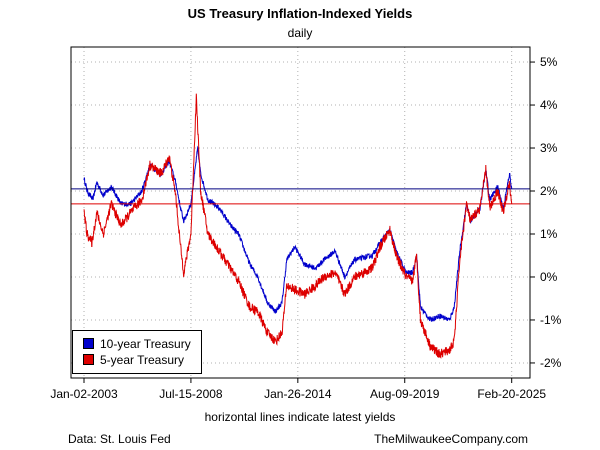 Image resolution: width=600 pixels, height=450 pixels. I want to click on y-tick-label: 1%, so click(549, 234).